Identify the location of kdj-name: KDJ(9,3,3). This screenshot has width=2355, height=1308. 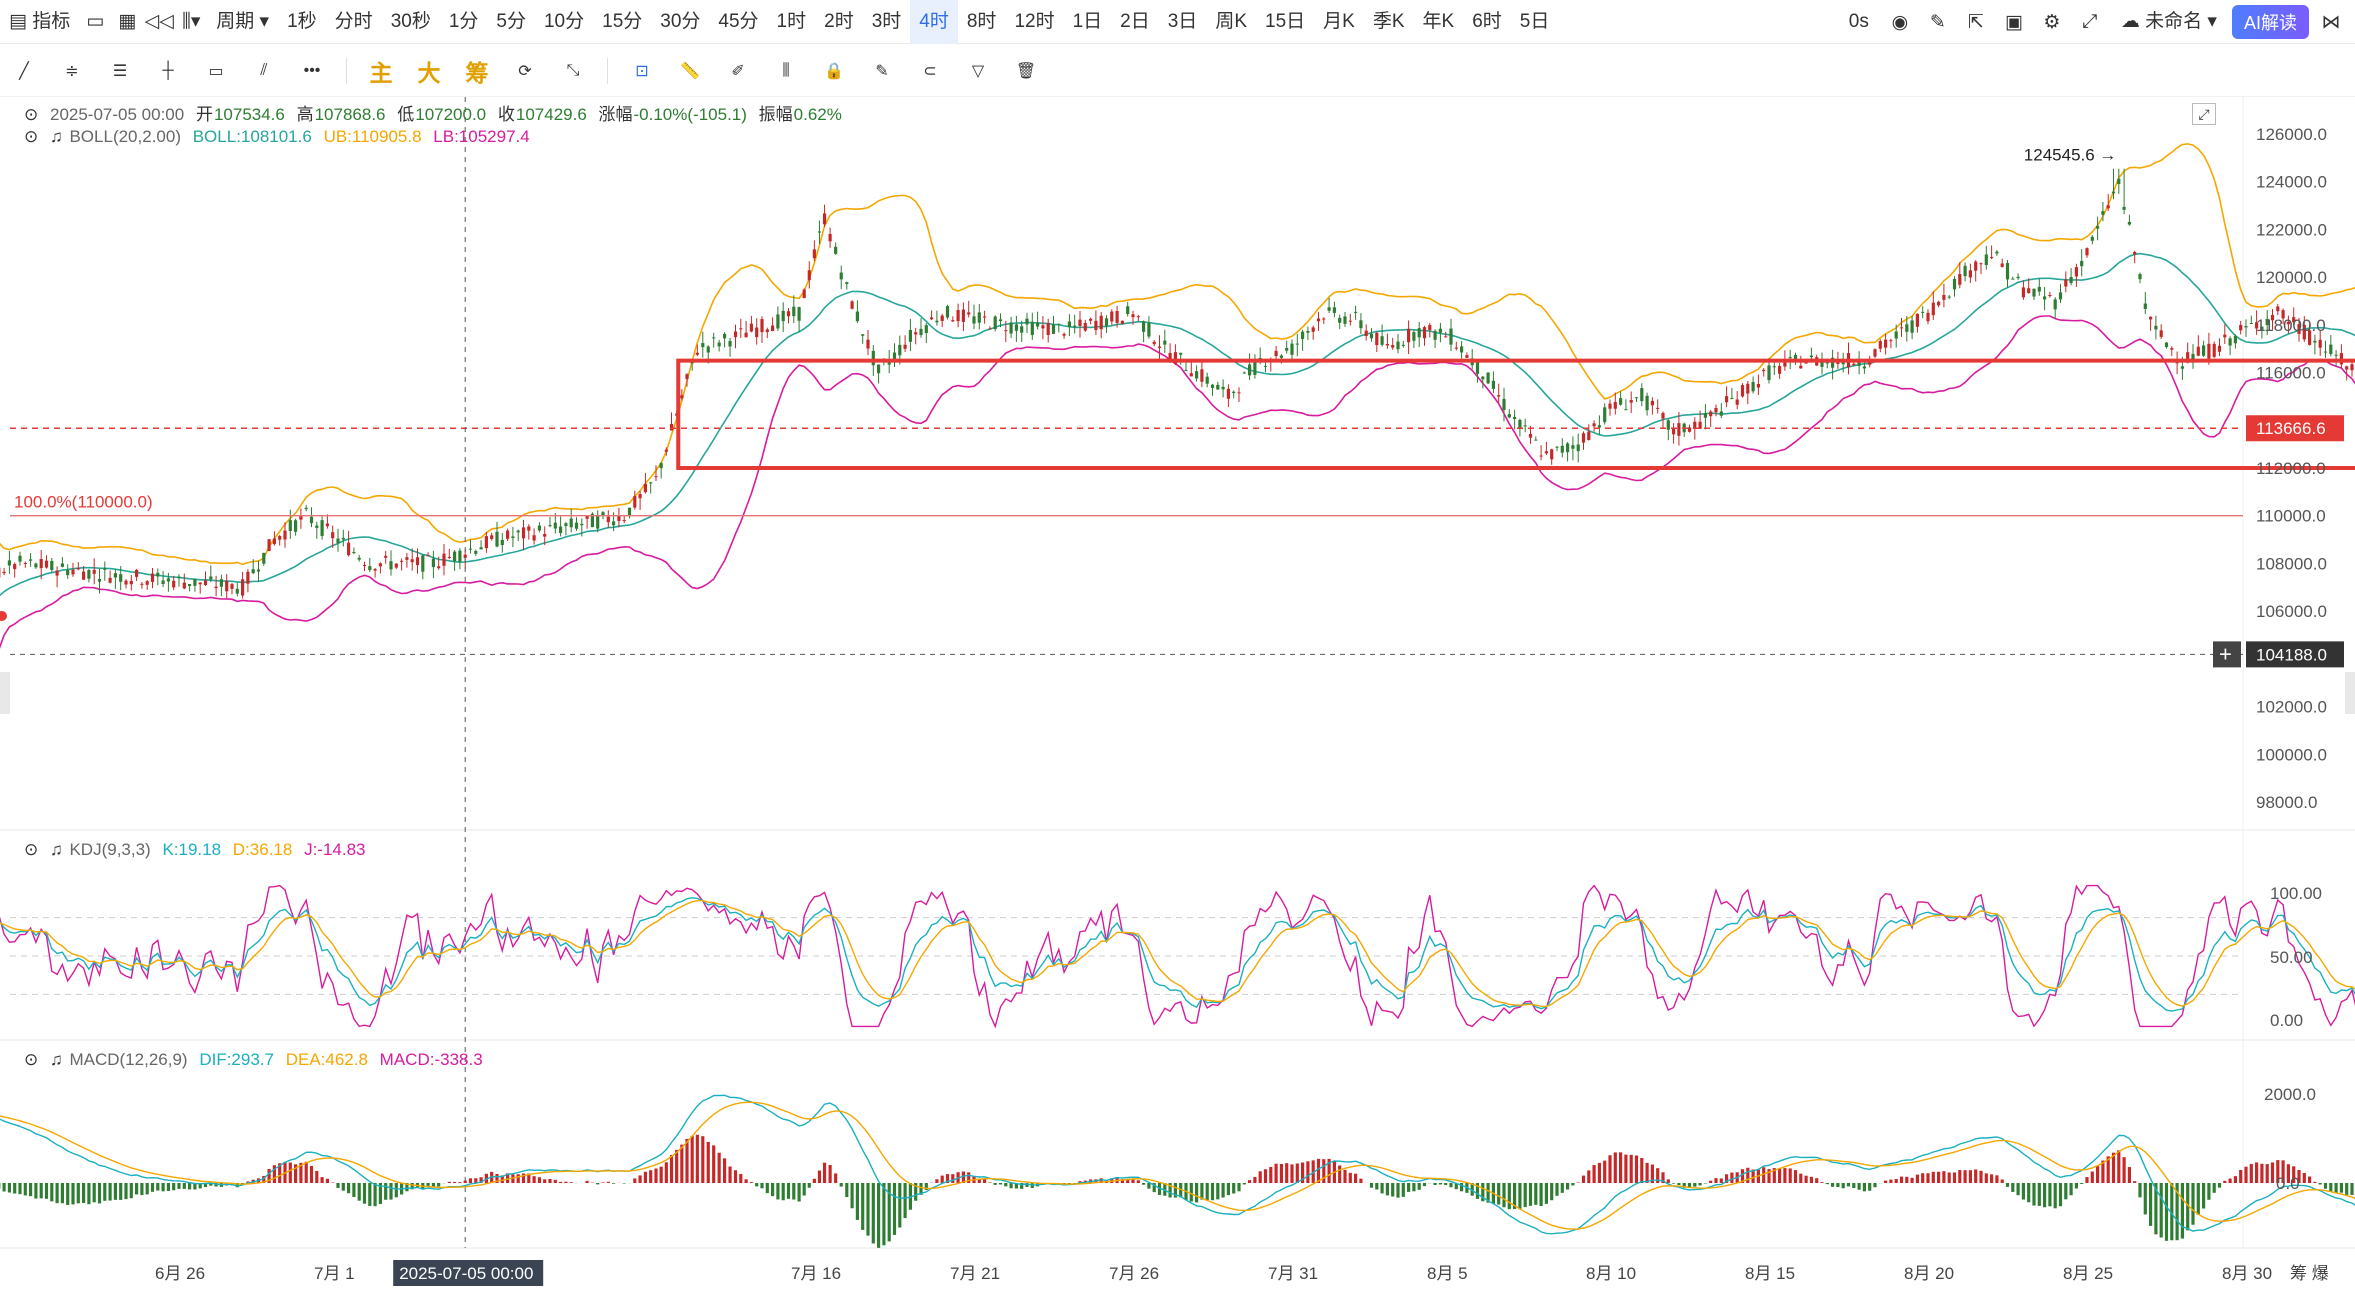
(110, 849).